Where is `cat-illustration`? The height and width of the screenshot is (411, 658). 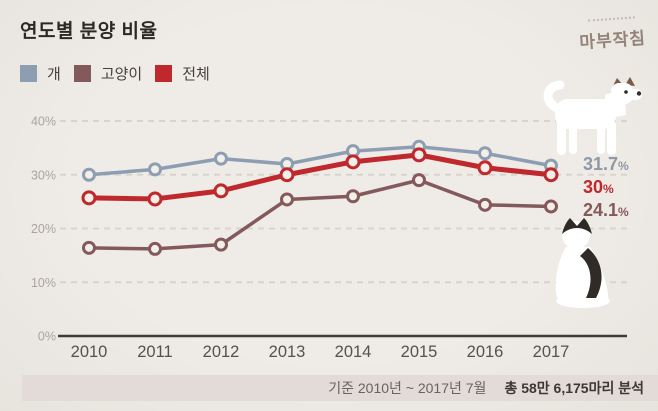 cat-illustration is located at coordinates (582, 263).